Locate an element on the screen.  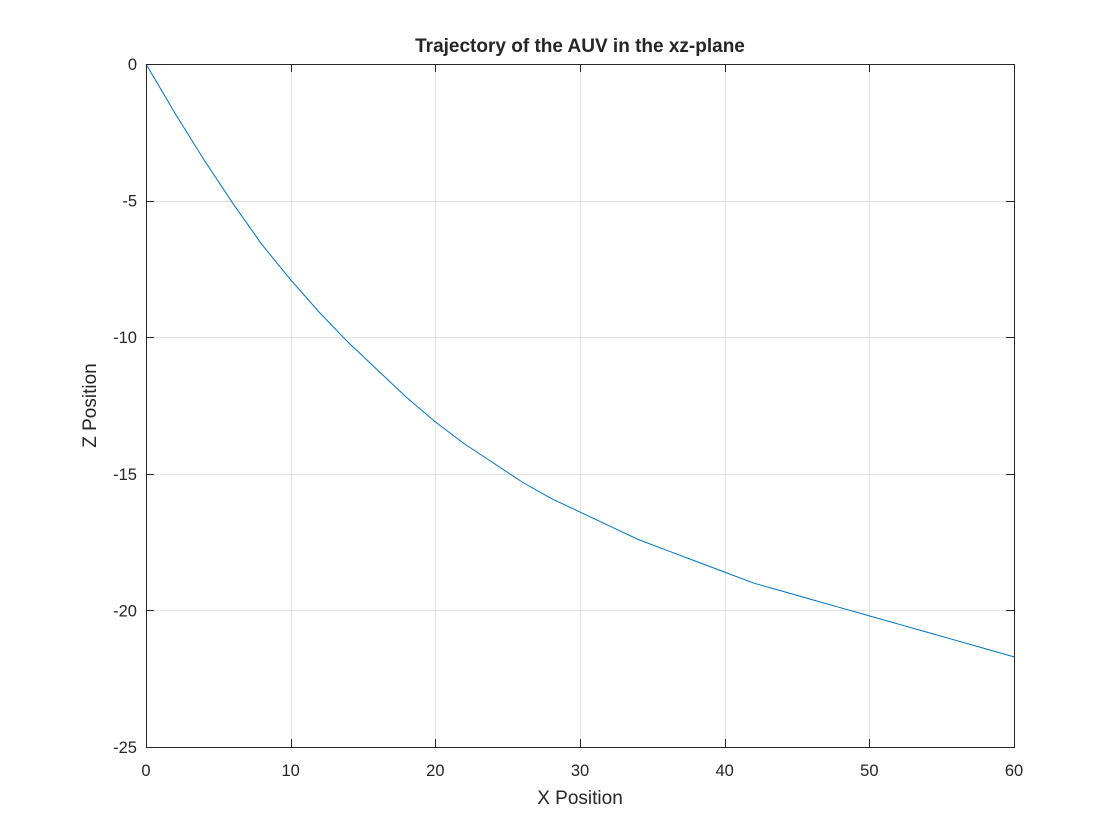
x-tick-label: 10 is located at coordinates (290, 771).